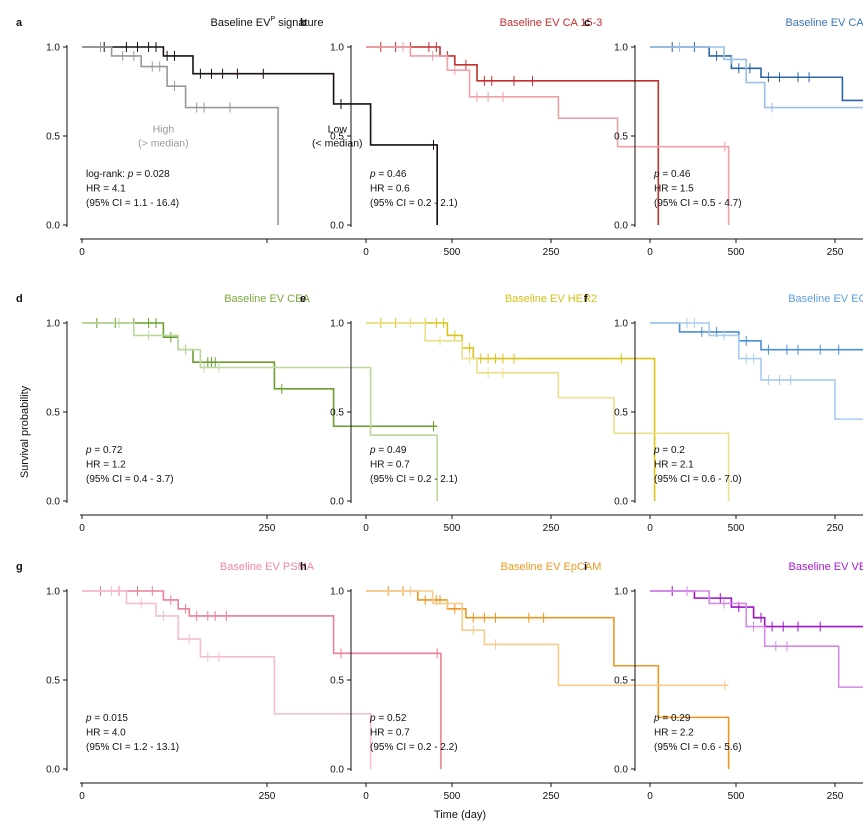 This screenshot has width=863, height=825. What do you see at coordinates (551, 299) in the screenshot?
I see `panel-title: Baseline EV HER2` at bounding box center [551, 299].